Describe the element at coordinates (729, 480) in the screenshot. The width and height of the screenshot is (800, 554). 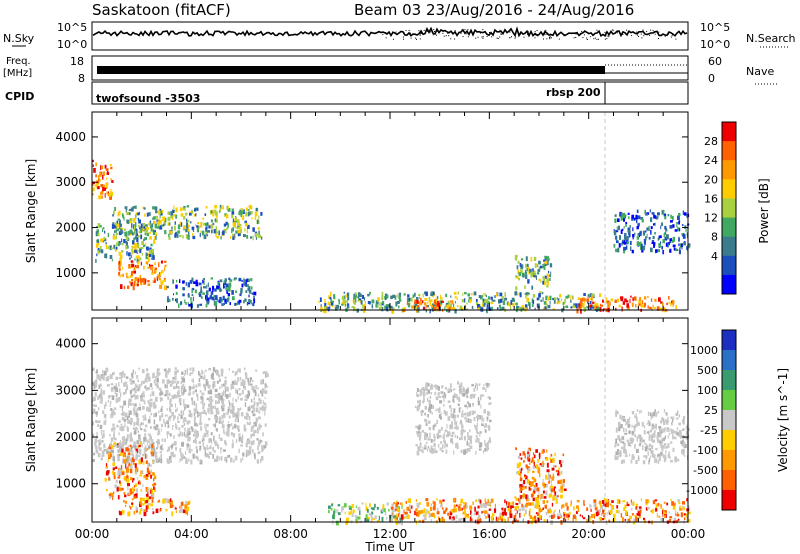
I see `colorbar-swatch` at that location.